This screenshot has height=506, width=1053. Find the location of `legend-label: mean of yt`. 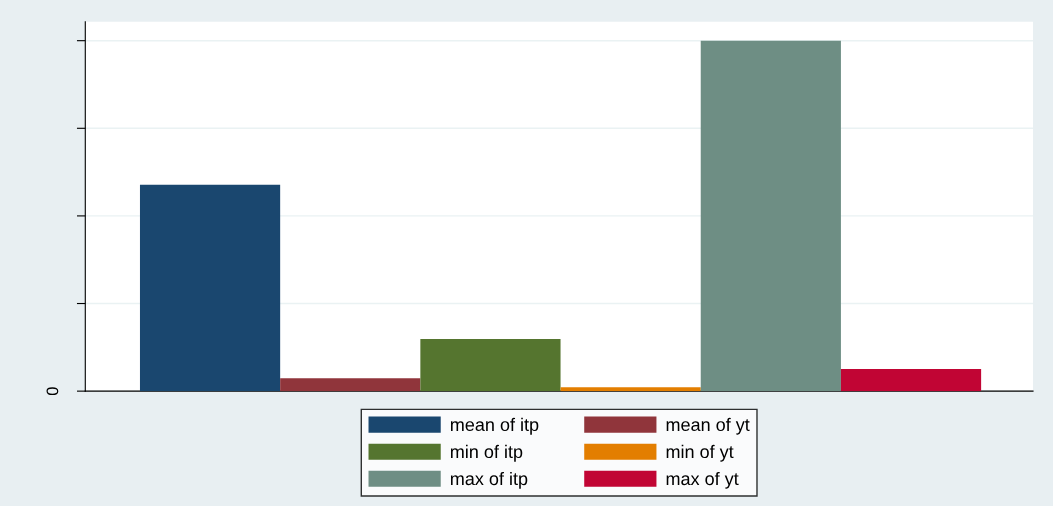

legend-label: mean of yt is located at coordinates (708, 426).